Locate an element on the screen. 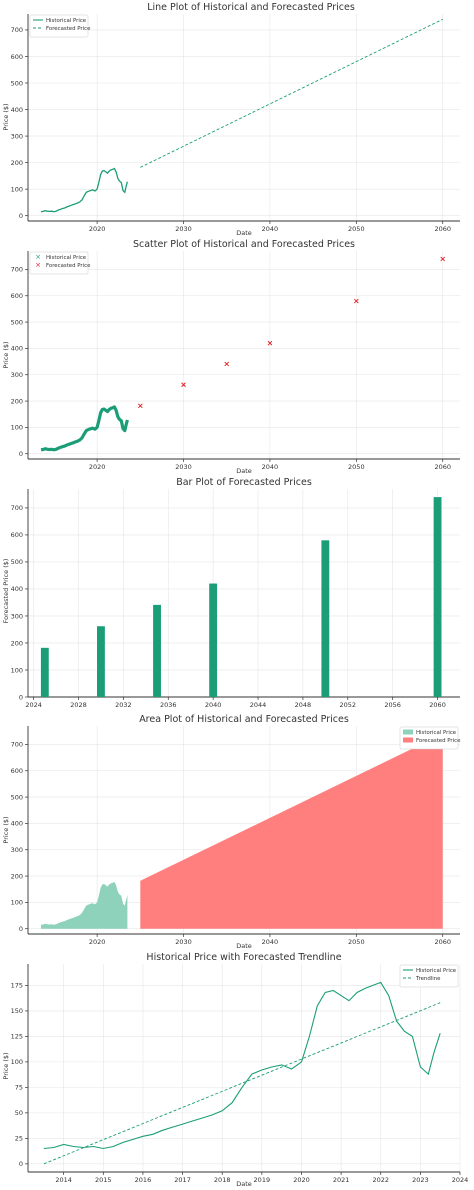 The image size is (474, 1190). x-tick-label: 2056 is located at coordinates (392, 705).